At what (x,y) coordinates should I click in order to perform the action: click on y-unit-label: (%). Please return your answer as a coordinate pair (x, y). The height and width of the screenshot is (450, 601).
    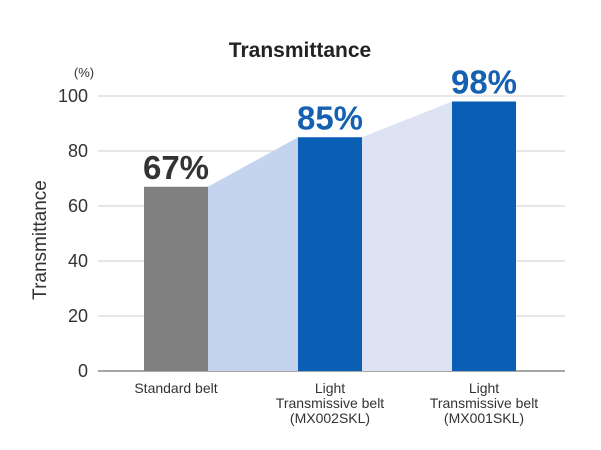
    Looking at the image, I should click on (84, 72).